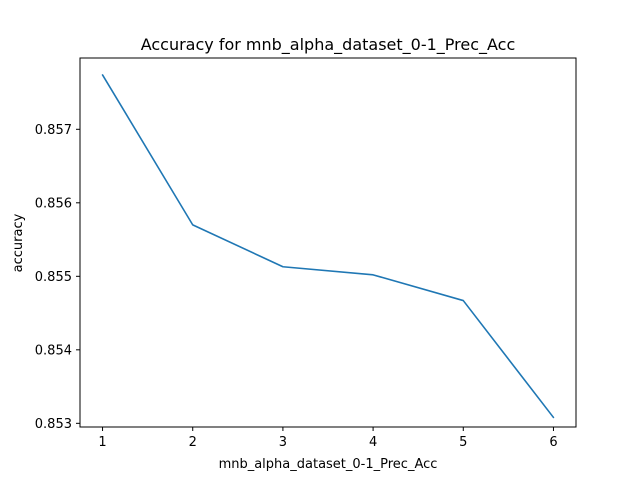 The image size is (640, 480). What do you see at coordinates (553, 442) in the screenshot?
I see `x-tick-label: 6` at bounding box center [553, 442].